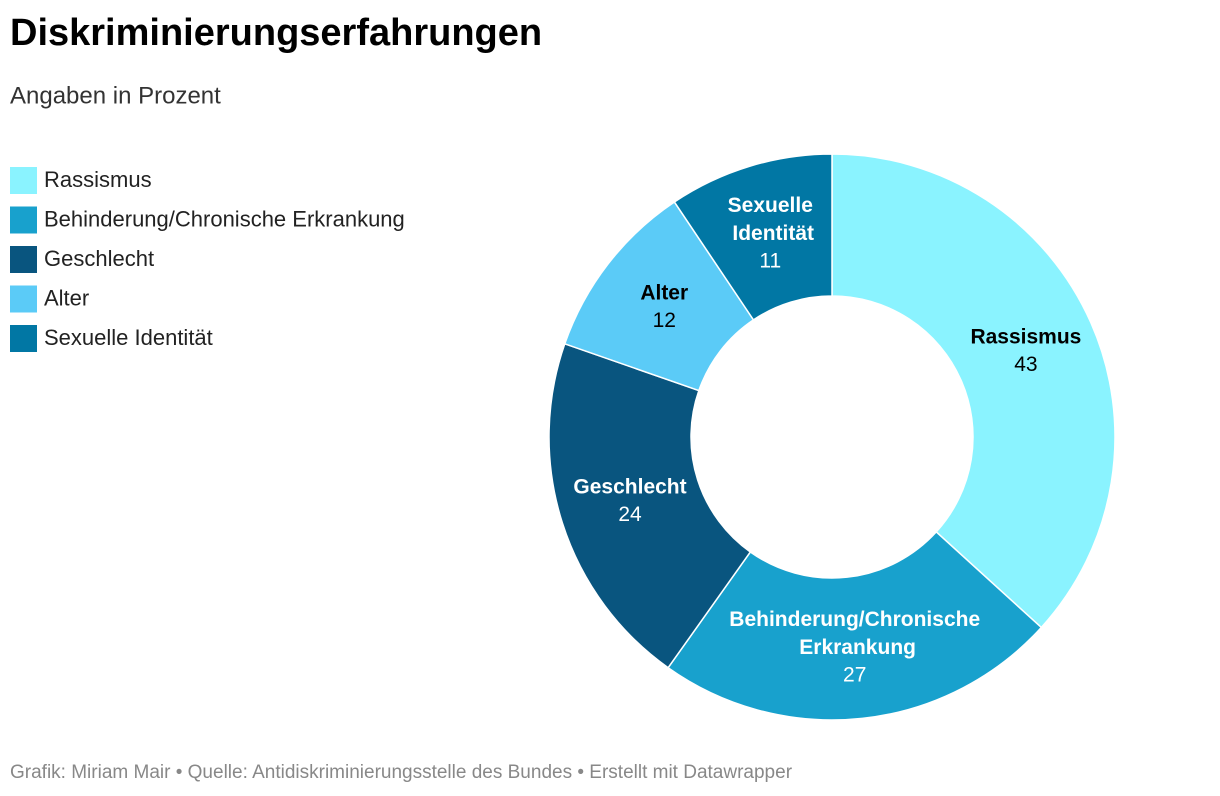 This screenshot has width=1220, height=796. What do you see at coordinates (1025, 336) in the screenshot?
I see `segment-label: Rassismus` at bounding box center [1025, 336].